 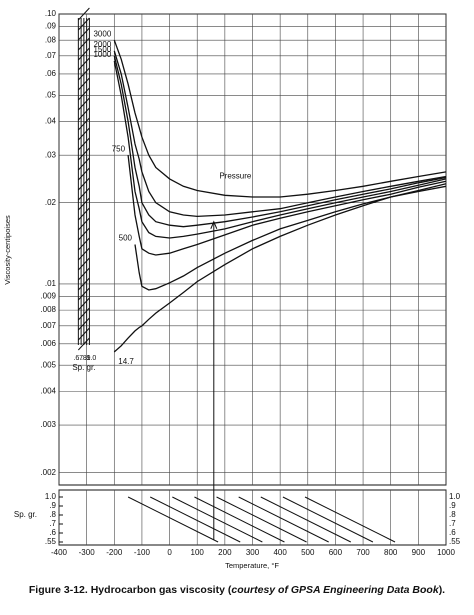 I want to click on sp-gr-label-left: 1.0, so click(x=51, y=496).